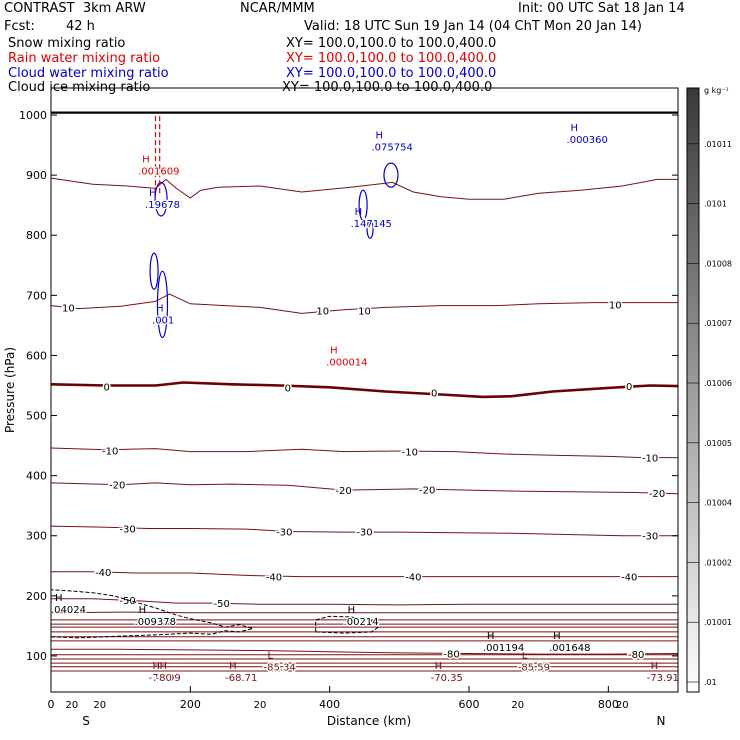 This screenshot has height=740, width=740. What do you see at coordinates (391, 73) in the screenshot?
I see `field-xy-cloud-water: XY= 100.0,100.0 to 100.0,400.0` at bounding box center [391, 73].